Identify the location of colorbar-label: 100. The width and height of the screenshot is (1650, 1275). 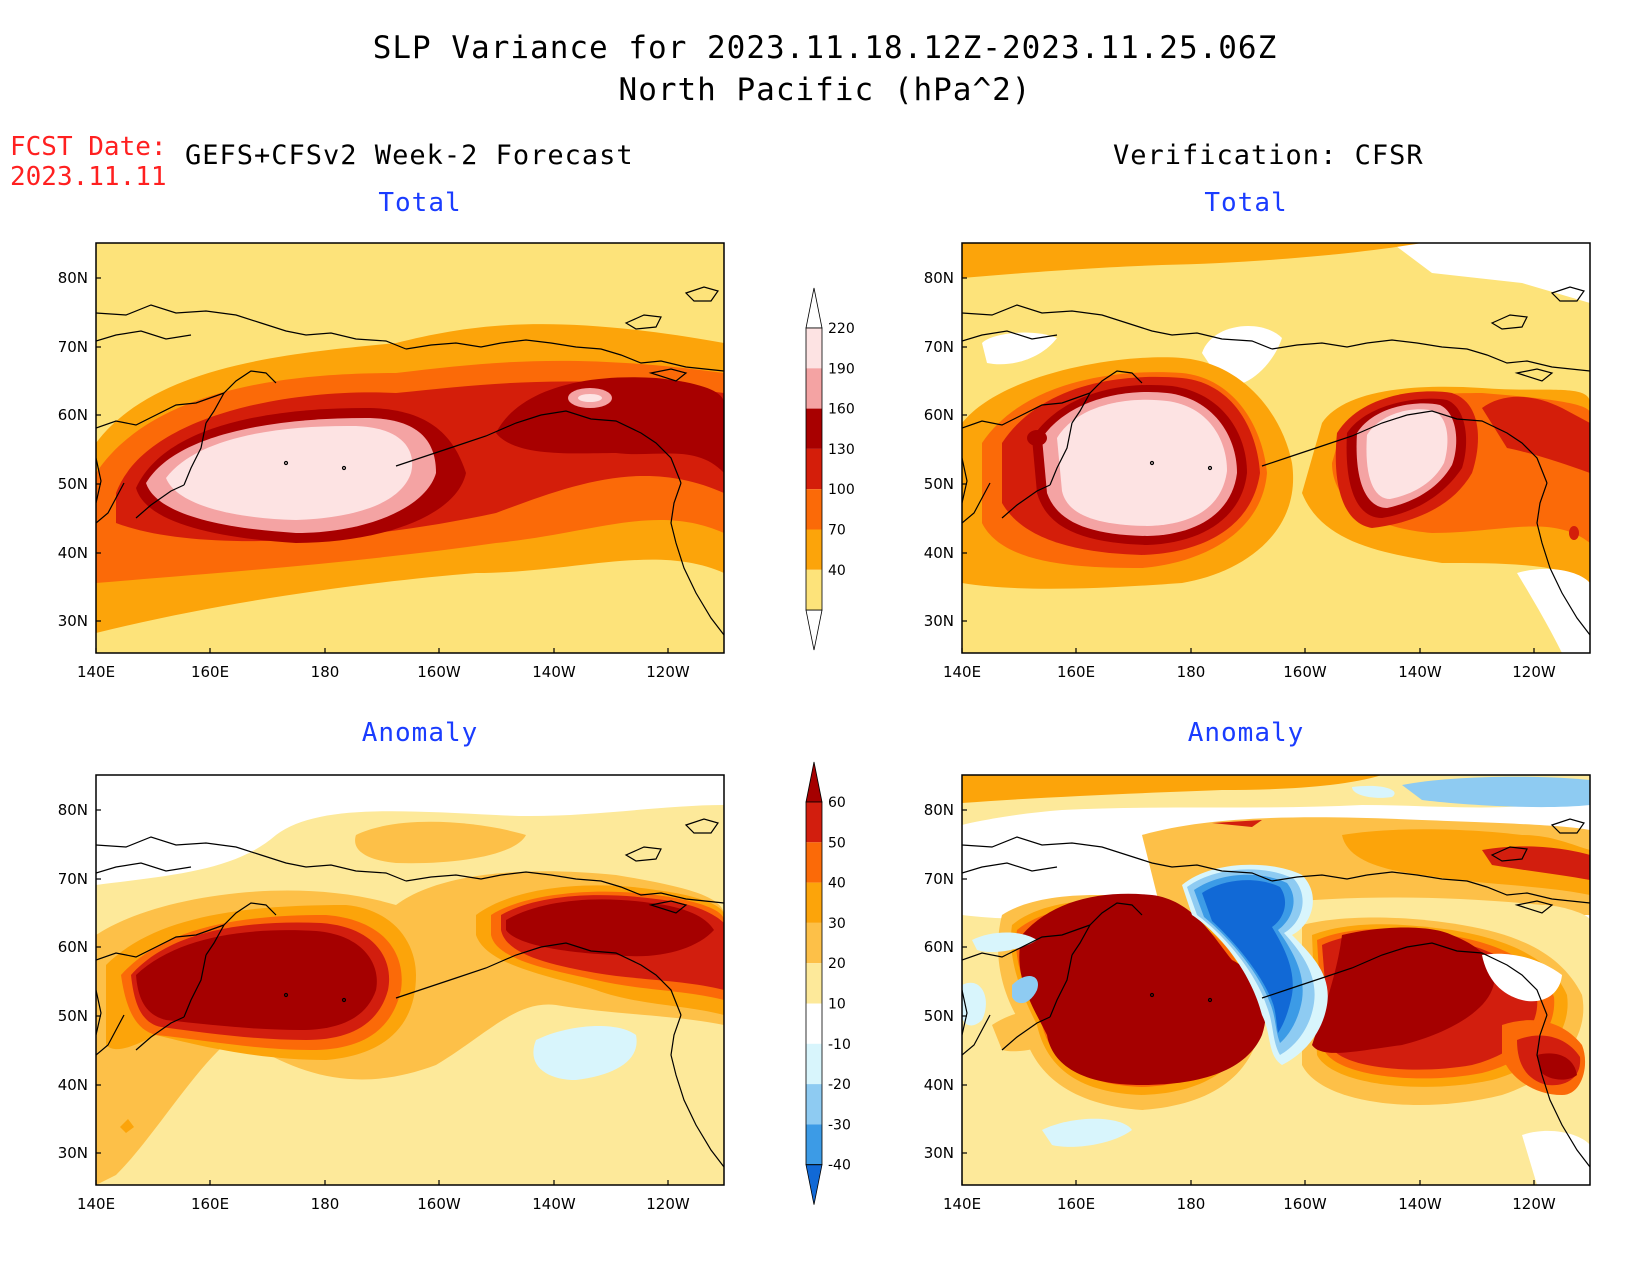
(841, 490).